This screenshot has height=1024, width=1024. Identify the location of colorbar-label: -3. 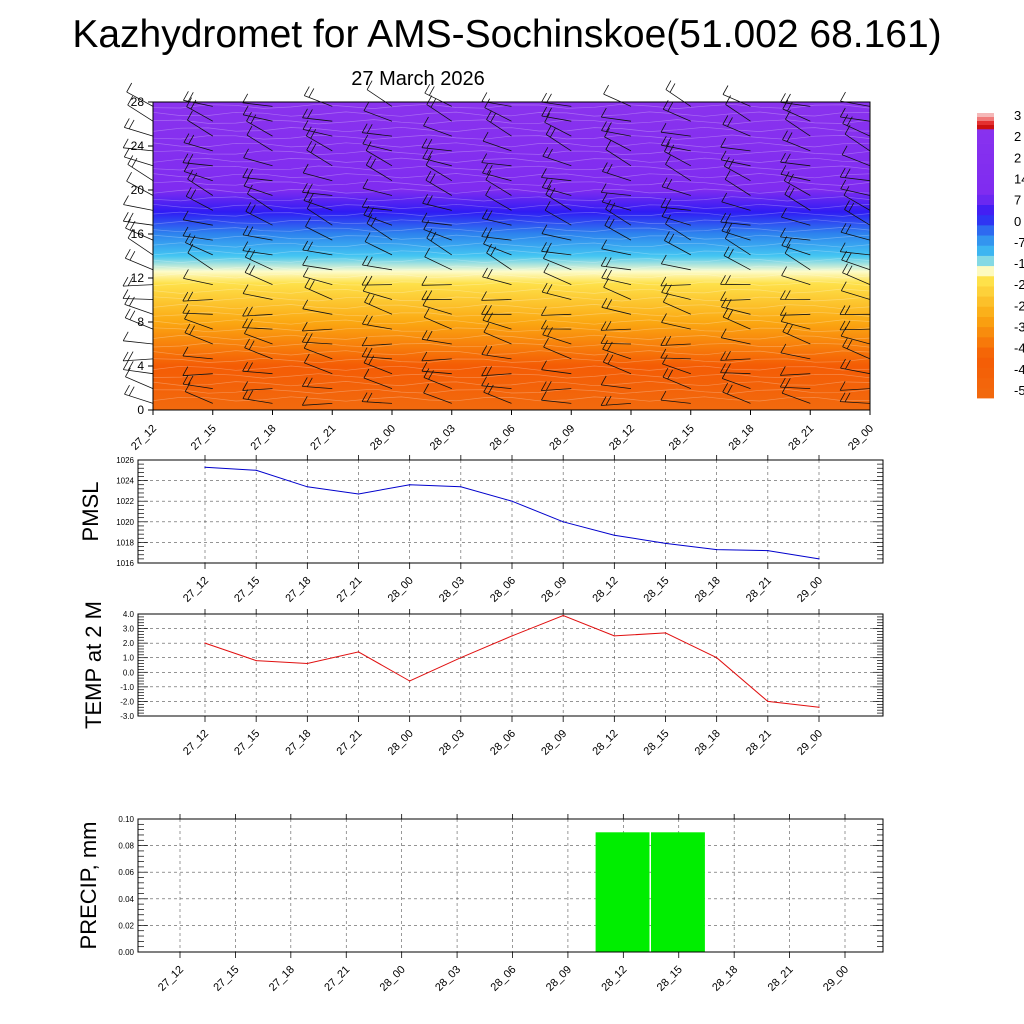
(1019, 327).